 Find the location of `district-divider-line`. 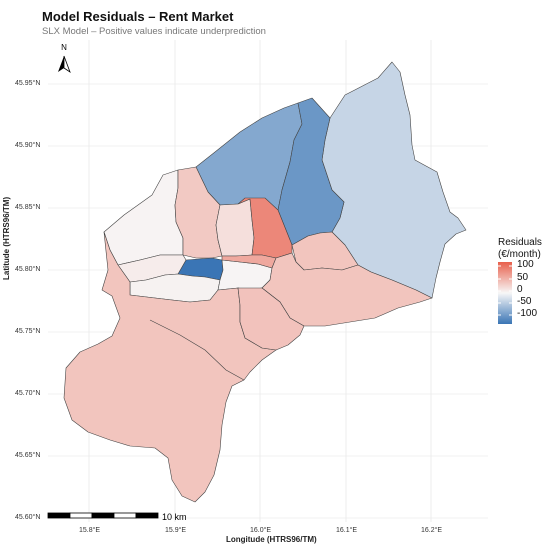

district-divider-line is located at coordinates (197, 350).